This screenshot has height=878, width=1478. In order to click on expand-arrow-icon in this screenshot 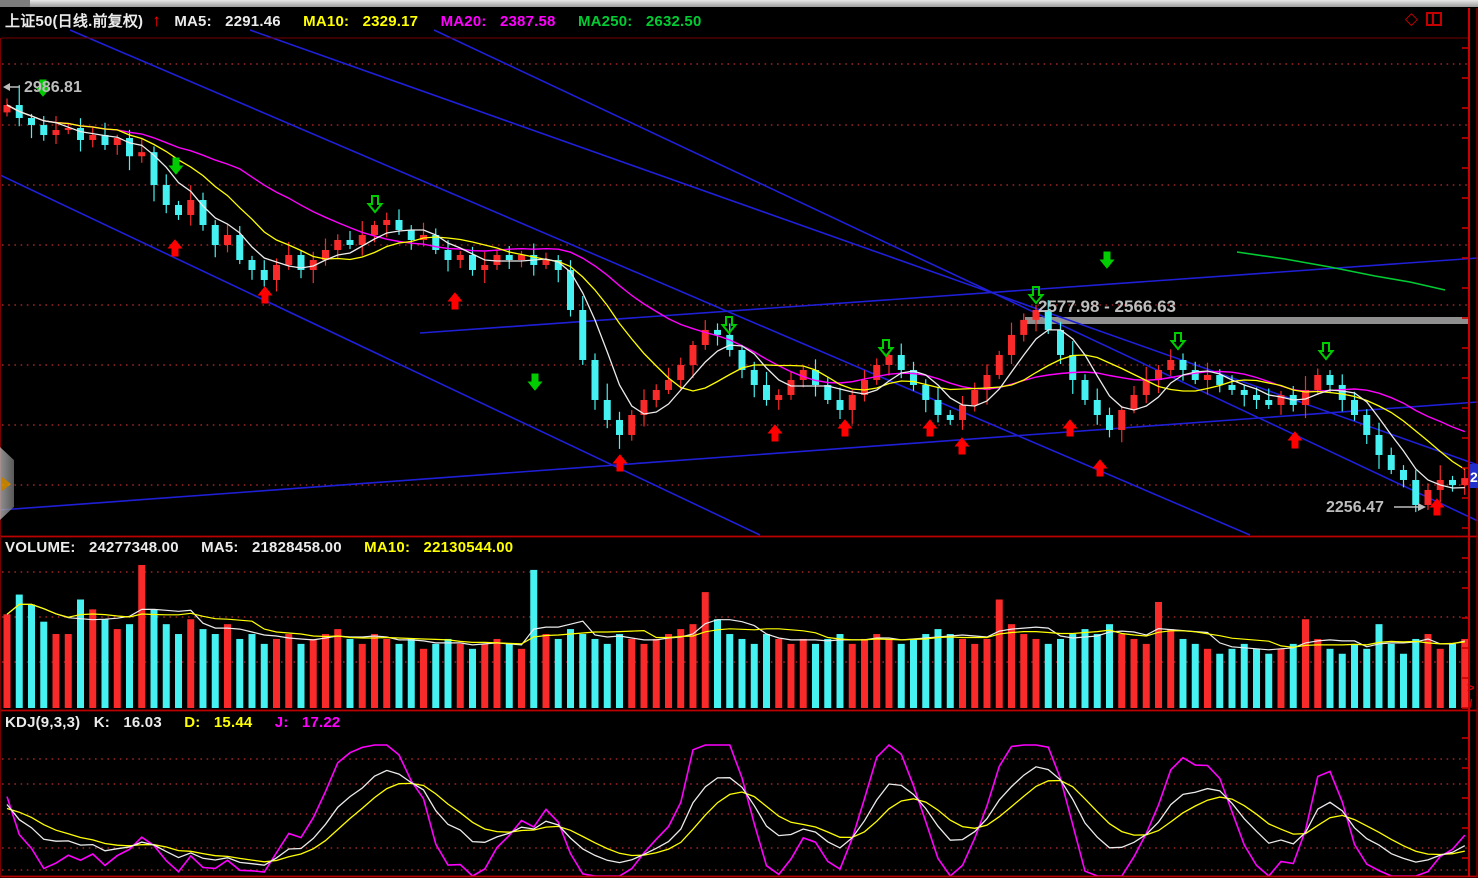, I will do `click(6, 483)`.